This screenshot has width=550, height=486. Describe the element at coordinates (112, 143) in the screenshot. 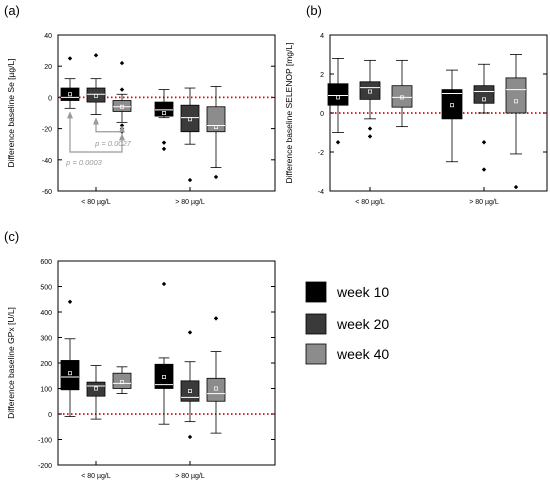

I see `annotation-text: p = 0.0027` at that location.